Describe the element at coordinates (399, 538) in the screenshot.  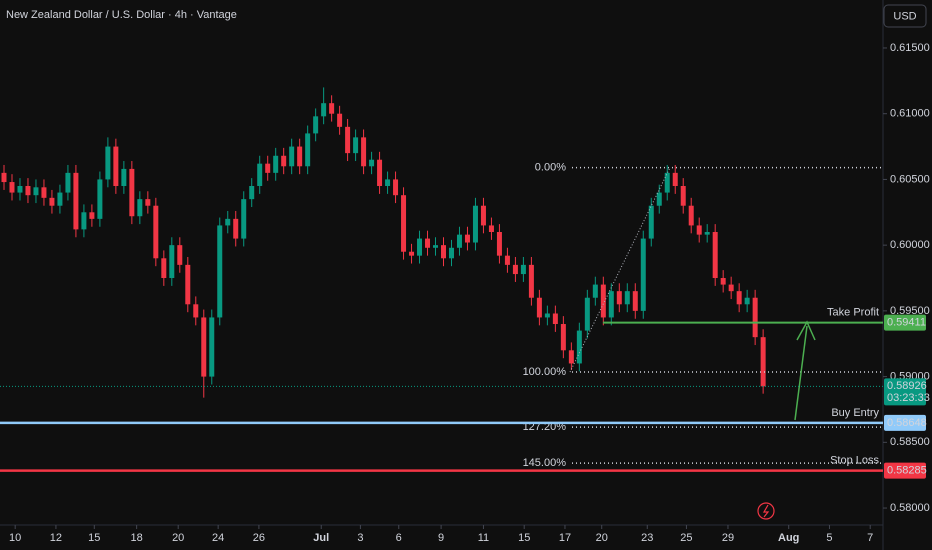
I see `x-tick-label: 6` at that location.